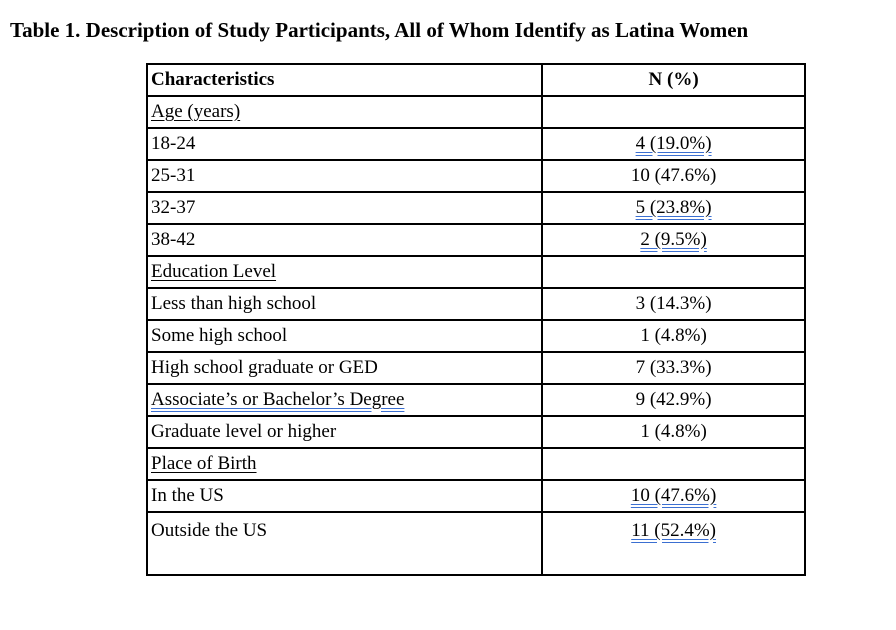 This screenshot has height=630, width=896. I want to click on row-value-text: 2 (9.5%), so click(673, 239).